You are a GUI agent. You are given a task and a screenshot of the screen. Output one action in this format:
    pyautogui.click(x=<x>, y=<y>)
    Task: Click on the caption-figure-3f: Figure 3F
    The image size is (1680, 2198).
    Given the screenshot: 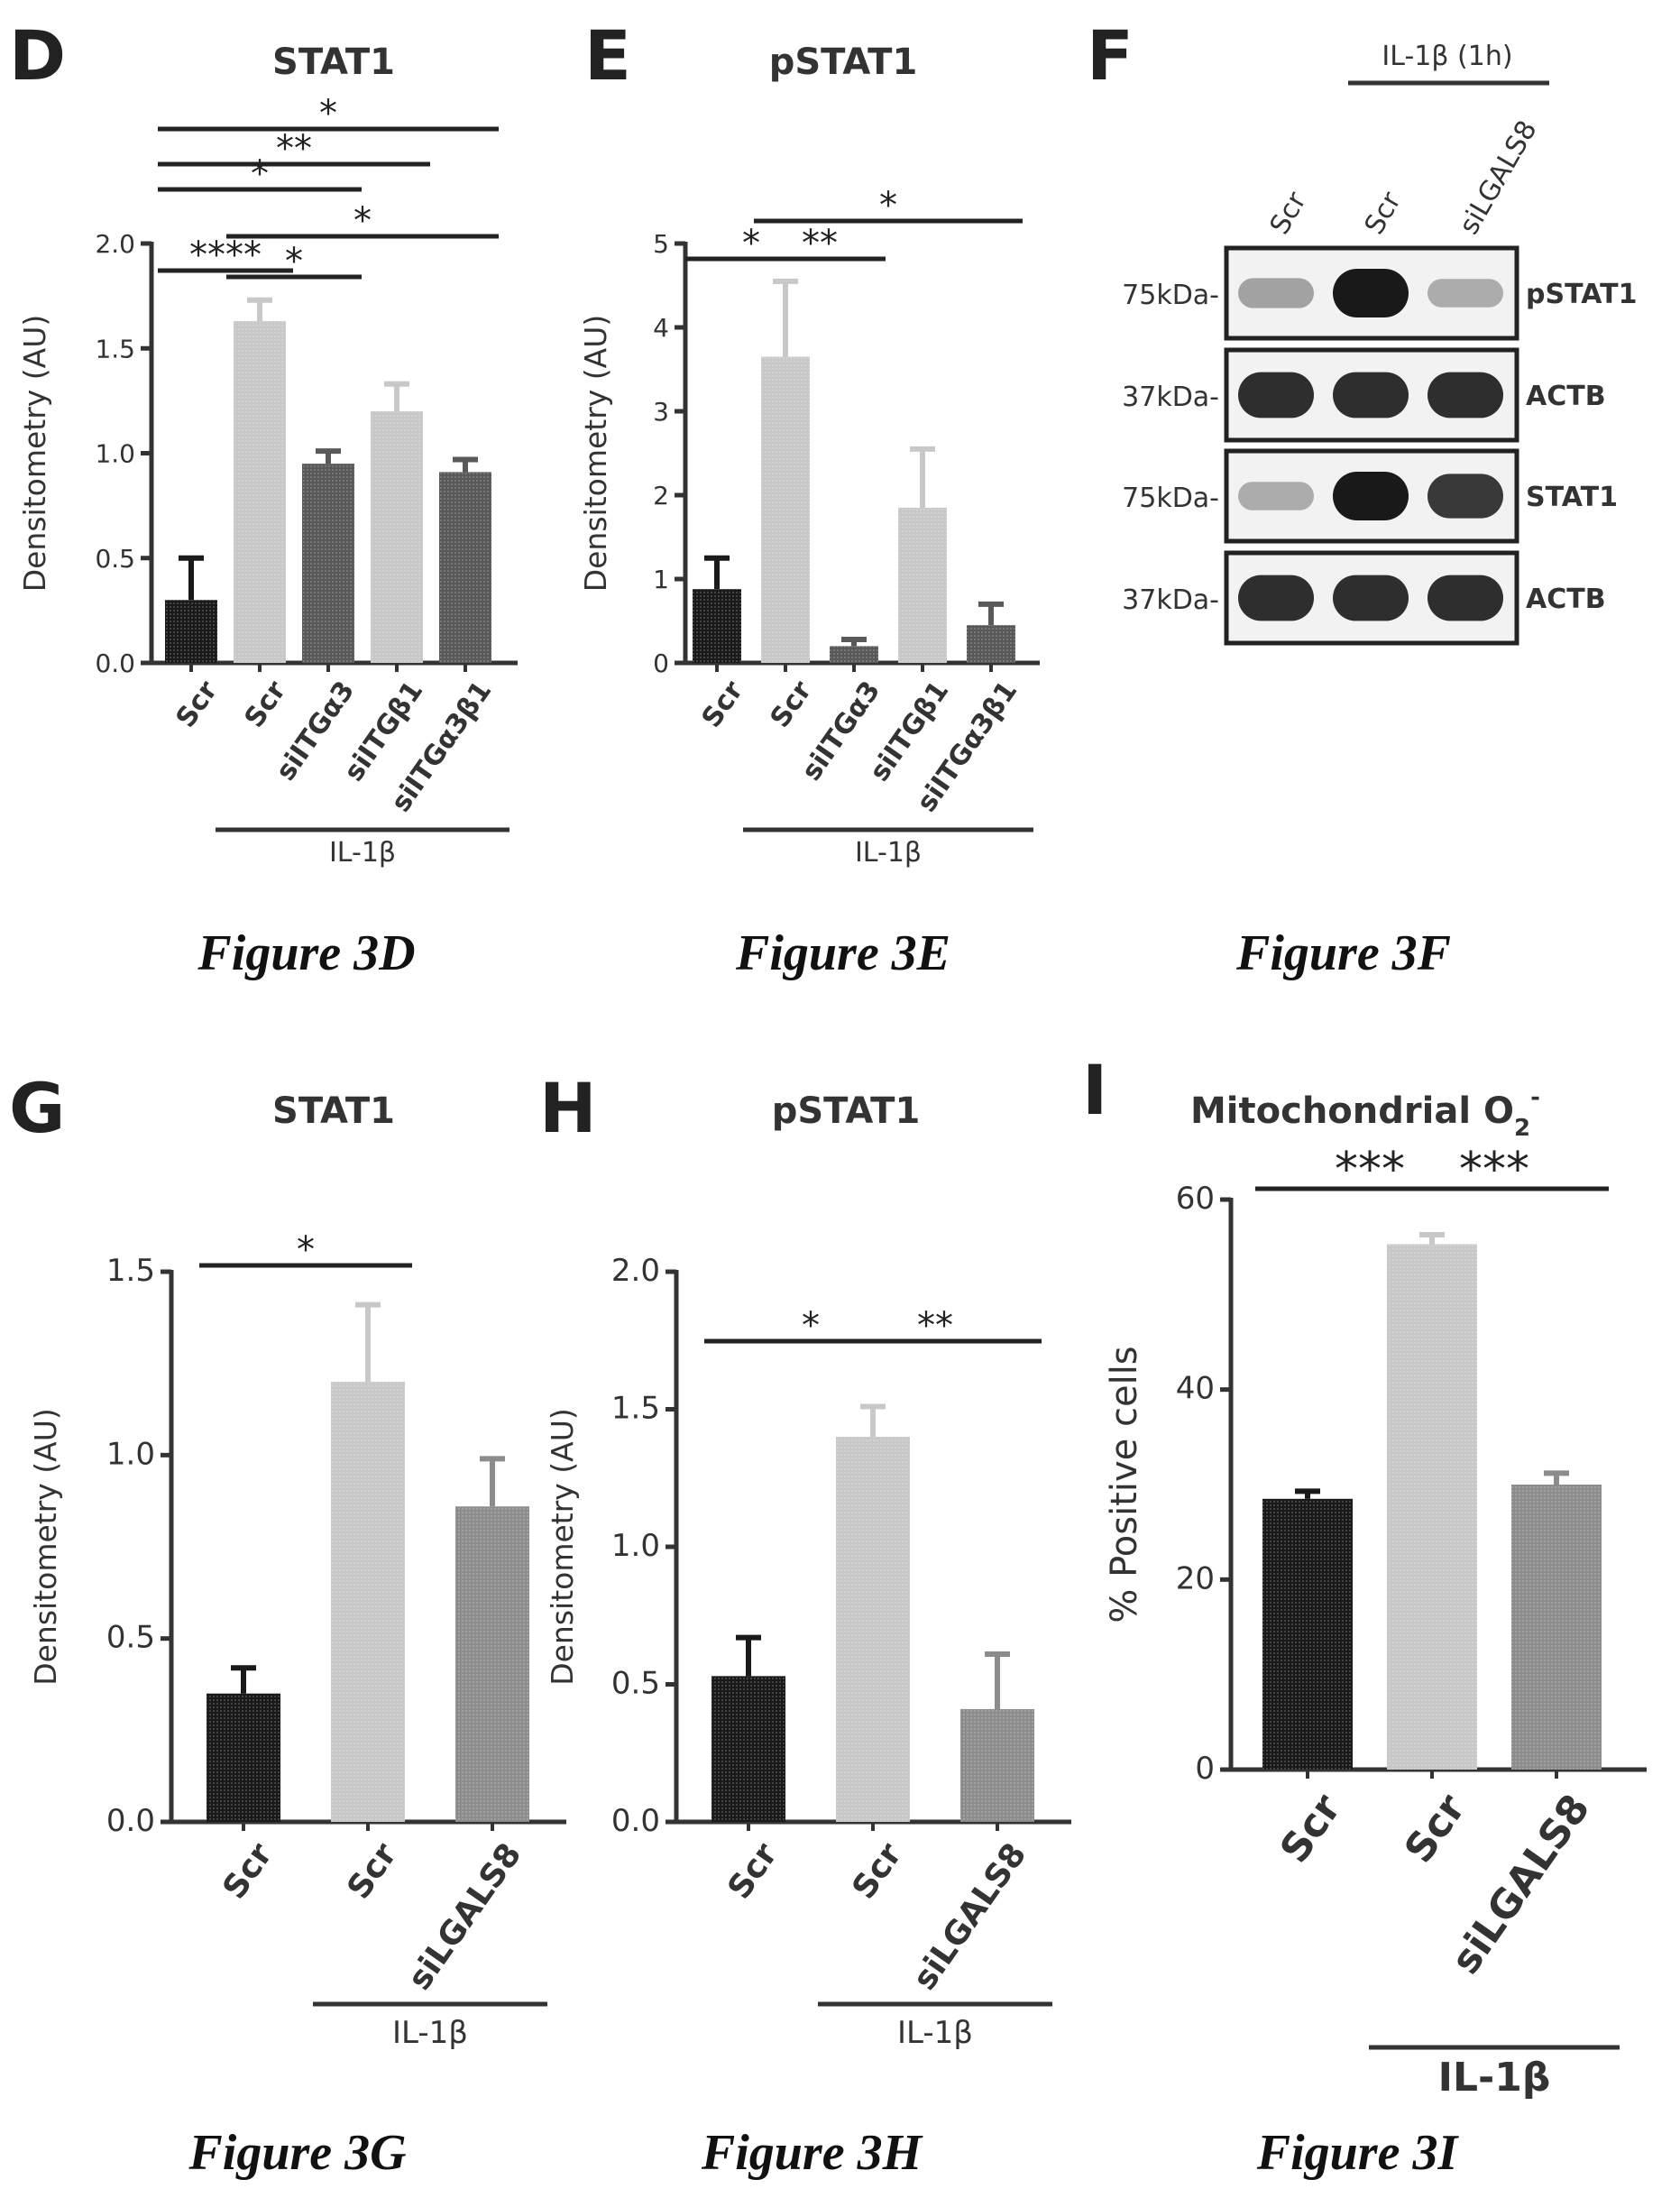 What is the action you would take?
    pyautogui.click(x=1343, y=953)
    